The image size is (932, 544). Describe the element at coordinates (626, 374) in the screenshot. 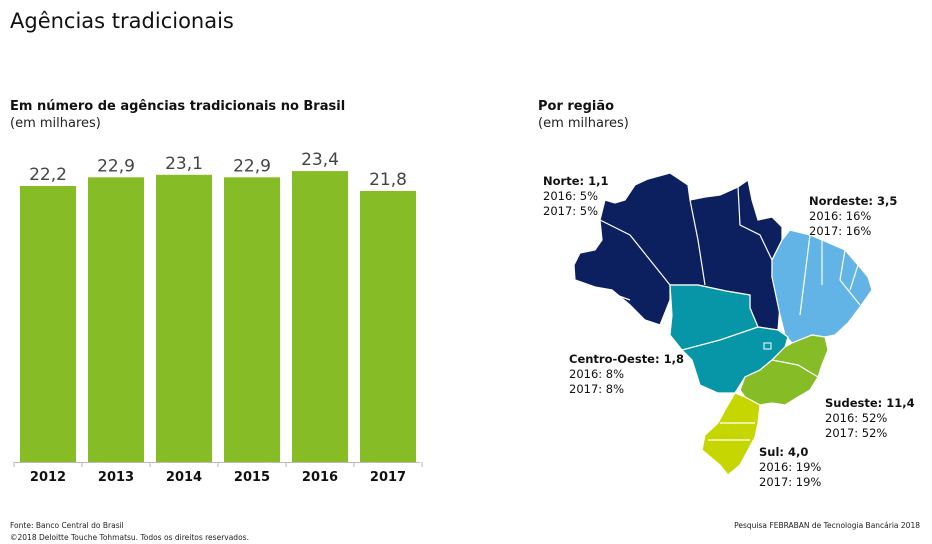

I see `map-label-centro-oeste: Centro-Oeste: 1,8 2016: 8% 2017: 8%` at that location.